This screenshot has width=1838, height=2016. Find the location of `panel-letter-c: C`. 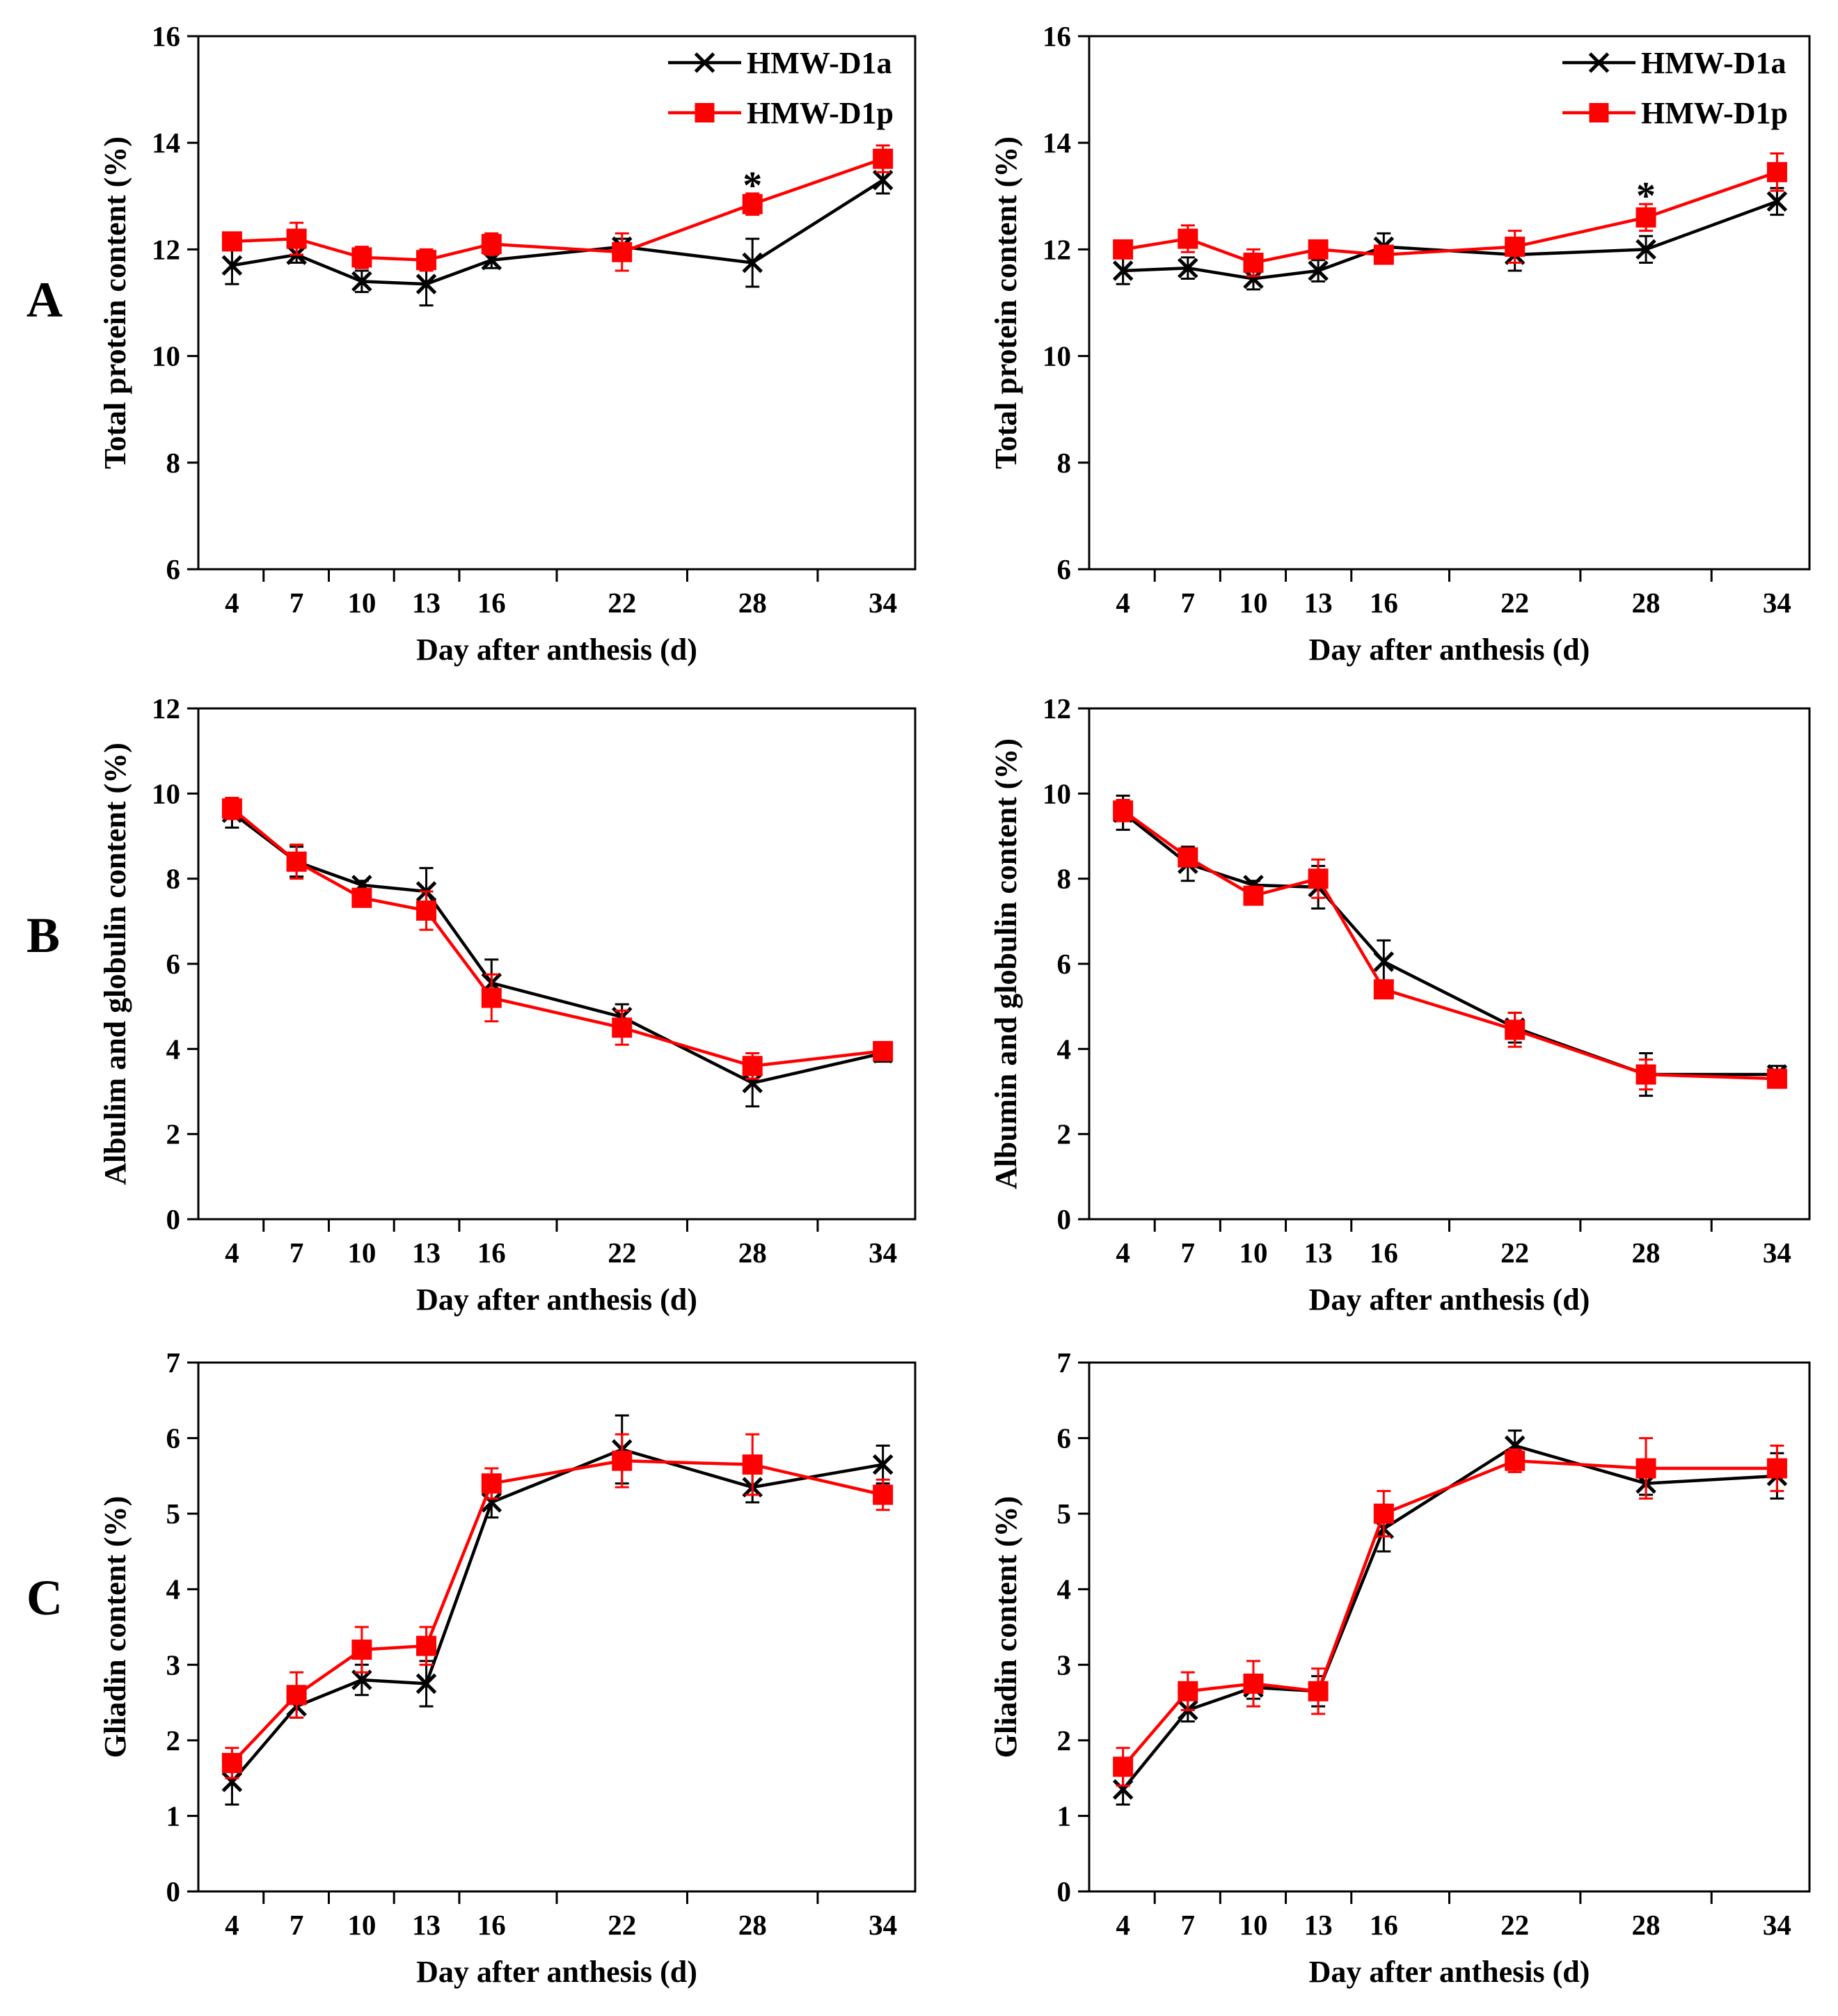

panel-letter-c: C is located at coordinates (44, 1598).